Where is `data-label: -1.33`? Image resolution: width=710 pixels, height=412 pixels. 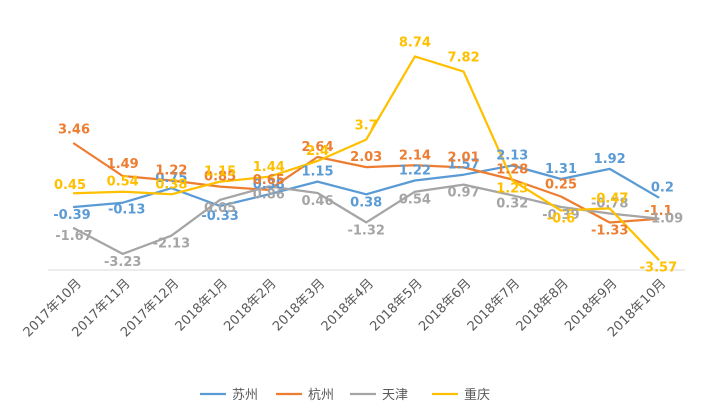 data-label: -1.33 is located at coordinates (609, 231).